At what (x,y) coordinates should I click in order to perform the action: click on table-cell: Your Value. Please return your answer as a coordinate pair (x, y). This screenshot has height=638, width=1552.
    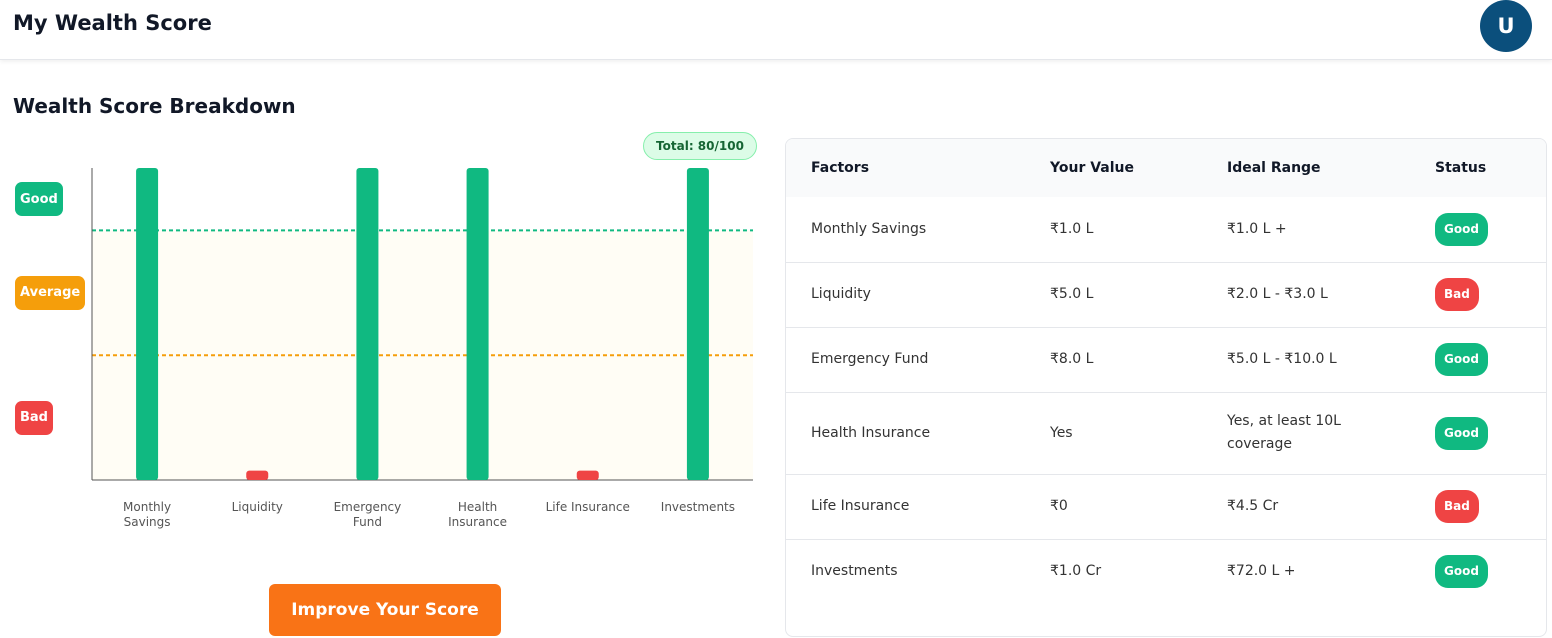
    Looking at the image, I should click on (1135, 168).